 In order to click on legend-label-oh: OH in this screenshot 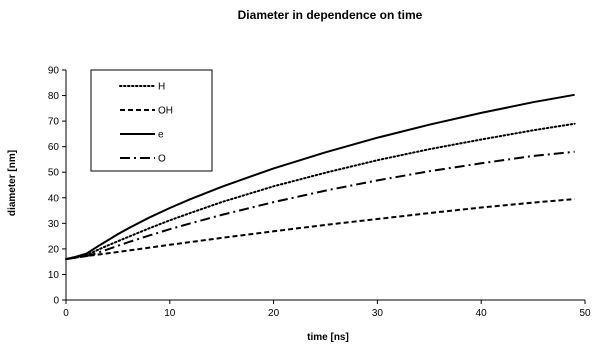, I will do `click(165, 111)`.